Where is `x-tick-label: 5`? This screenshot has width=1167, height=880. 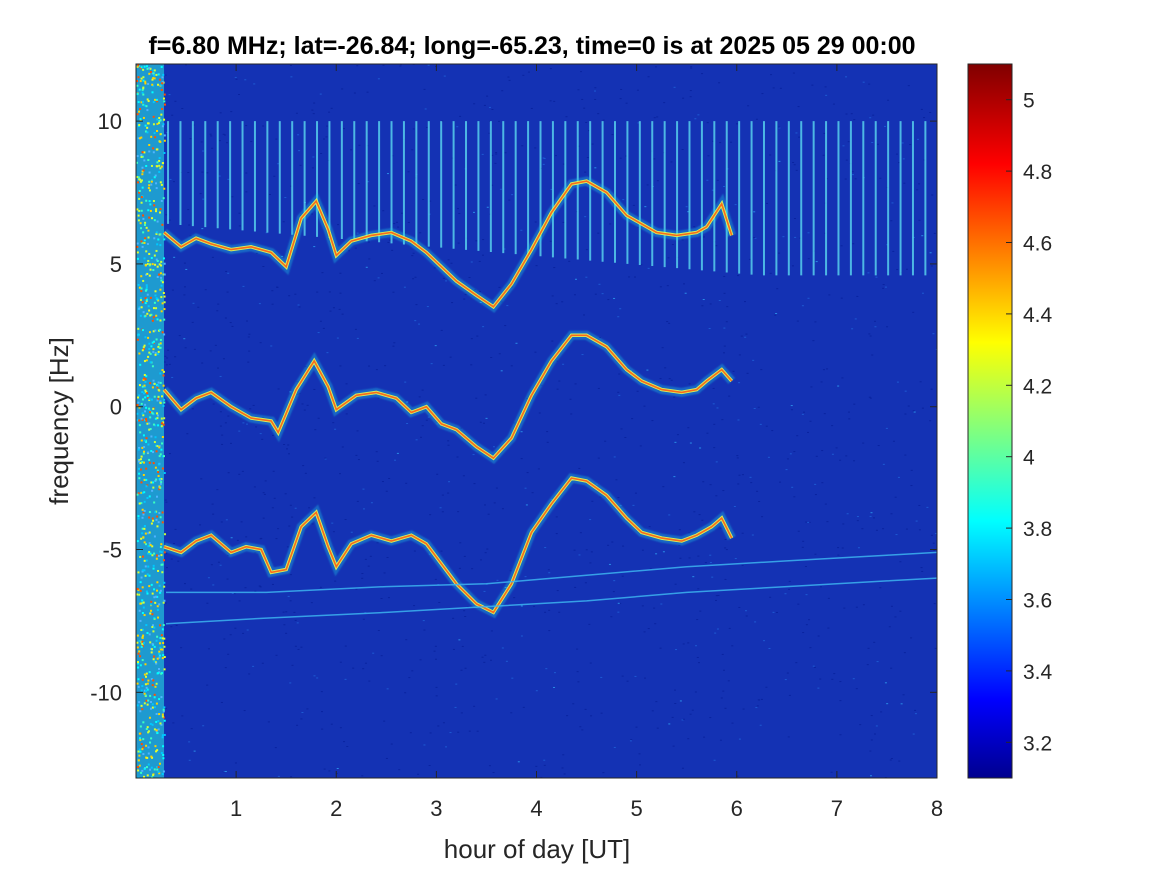
x-tick-label: 5 is located at coordinates (637, 808).